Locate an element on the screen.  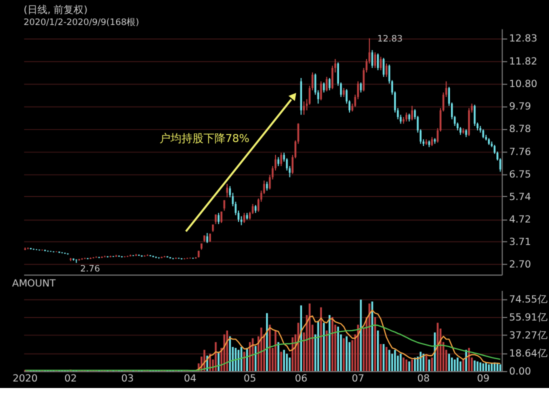
y-tick-label: 18.64亿 is located at coordinates (528, 354).